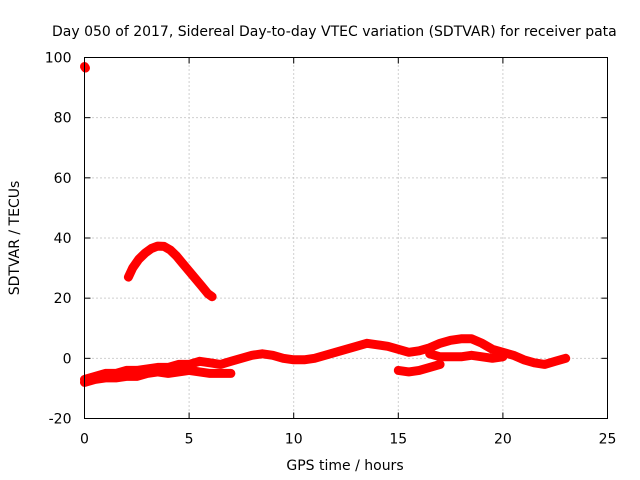 The width and height of the screenshot is (640, 480). Describe the element at coordinates (84, 440) in the screenshot. I see `x-tick-label: 0` at that location.